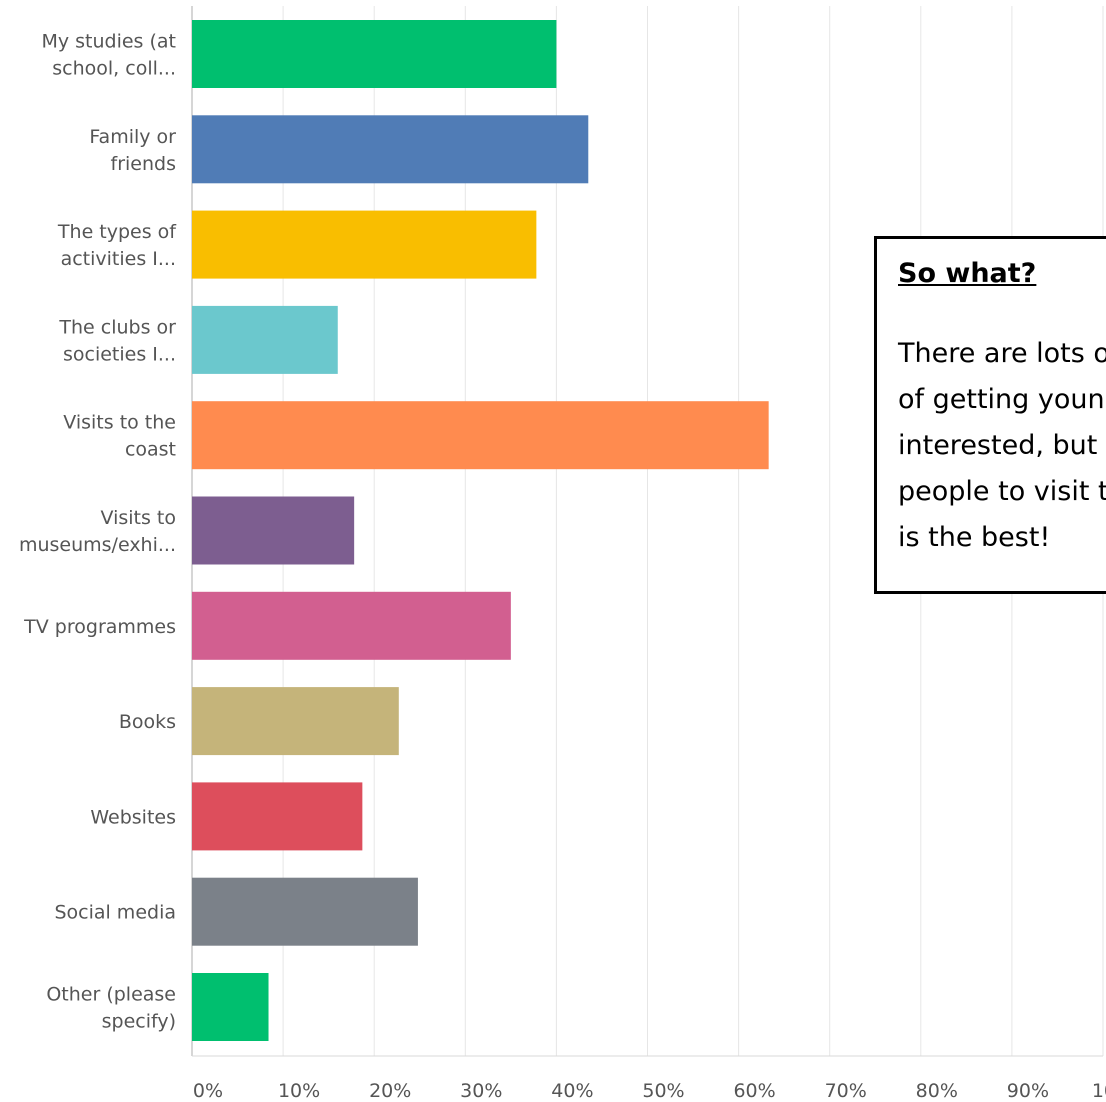  Describe the element at coordinates (967, 273) in the screenshot. I see `callout-heading: So what?` at that location.